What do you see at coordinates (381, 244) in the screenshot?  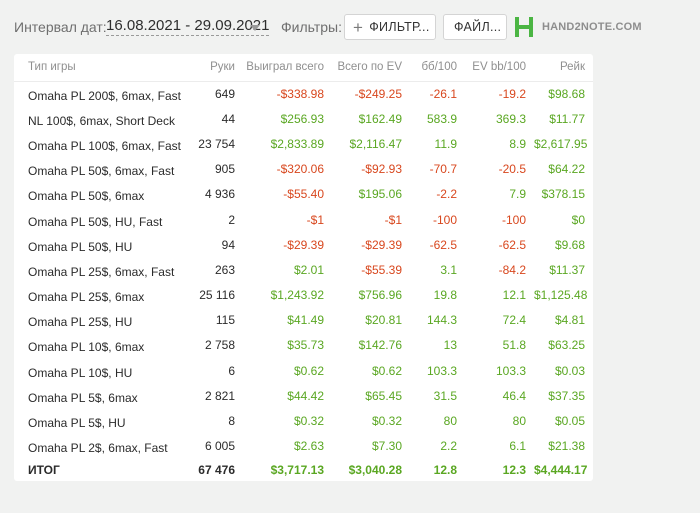 I see `cell-ev-total: -$29.39` at bounding box center [381, 244].